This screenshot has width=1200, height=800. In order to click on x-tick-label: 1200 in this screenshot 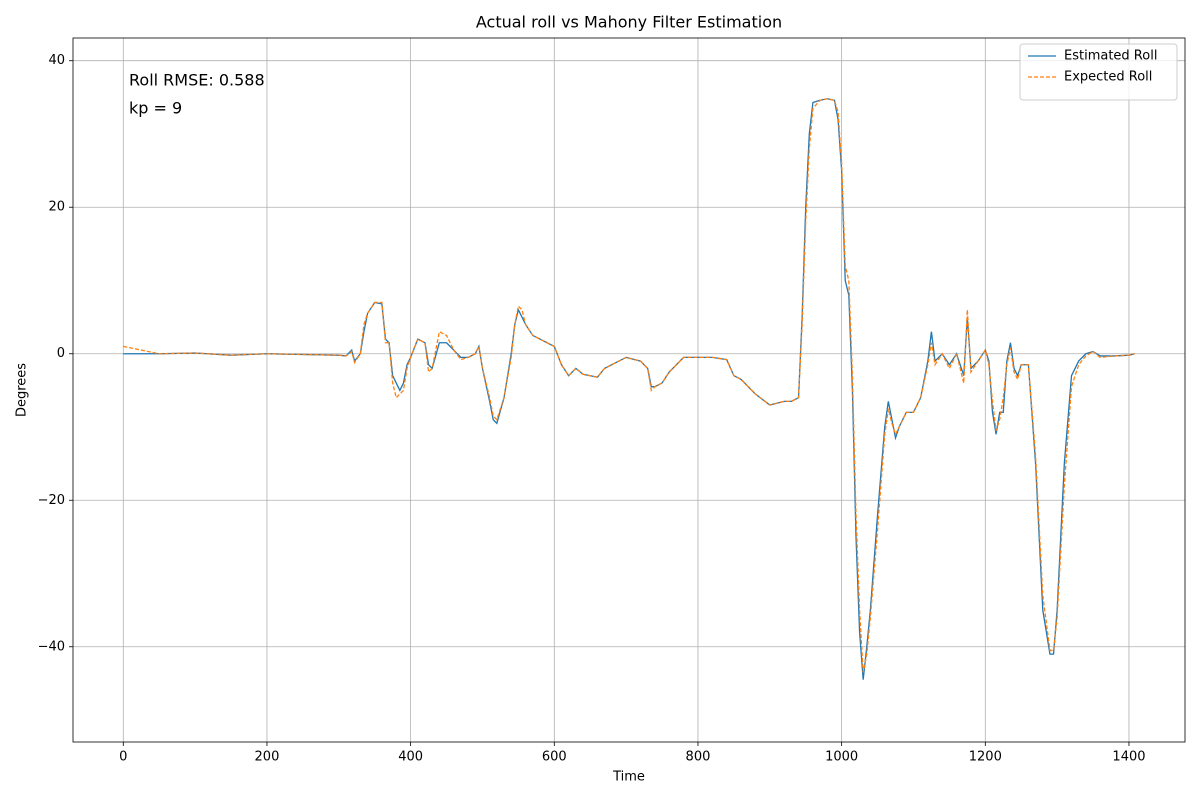, I will do `click(985, 757)`.